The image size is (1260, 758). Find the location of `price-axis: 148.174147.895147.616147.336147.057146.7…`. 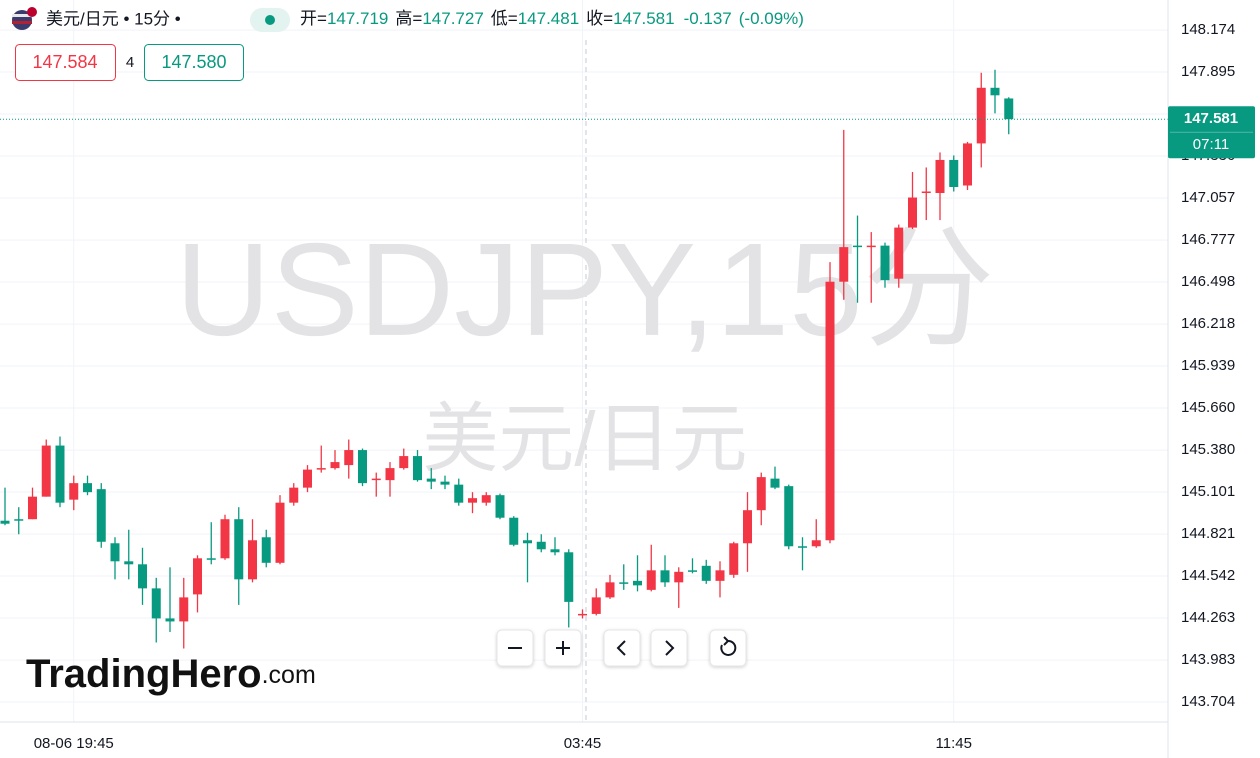

price-axis: 148.174147.895147.616147.336147.057146.7… is located at coordinates (1211, 365).